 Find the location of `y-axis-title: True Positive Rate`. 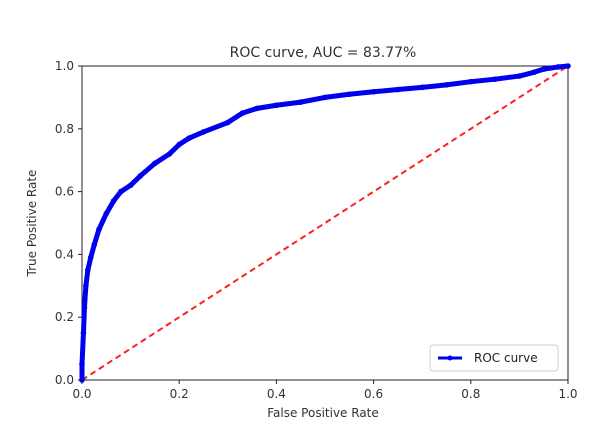

y-axis-title: True Positive Rate is located at coordinates (32, 224).